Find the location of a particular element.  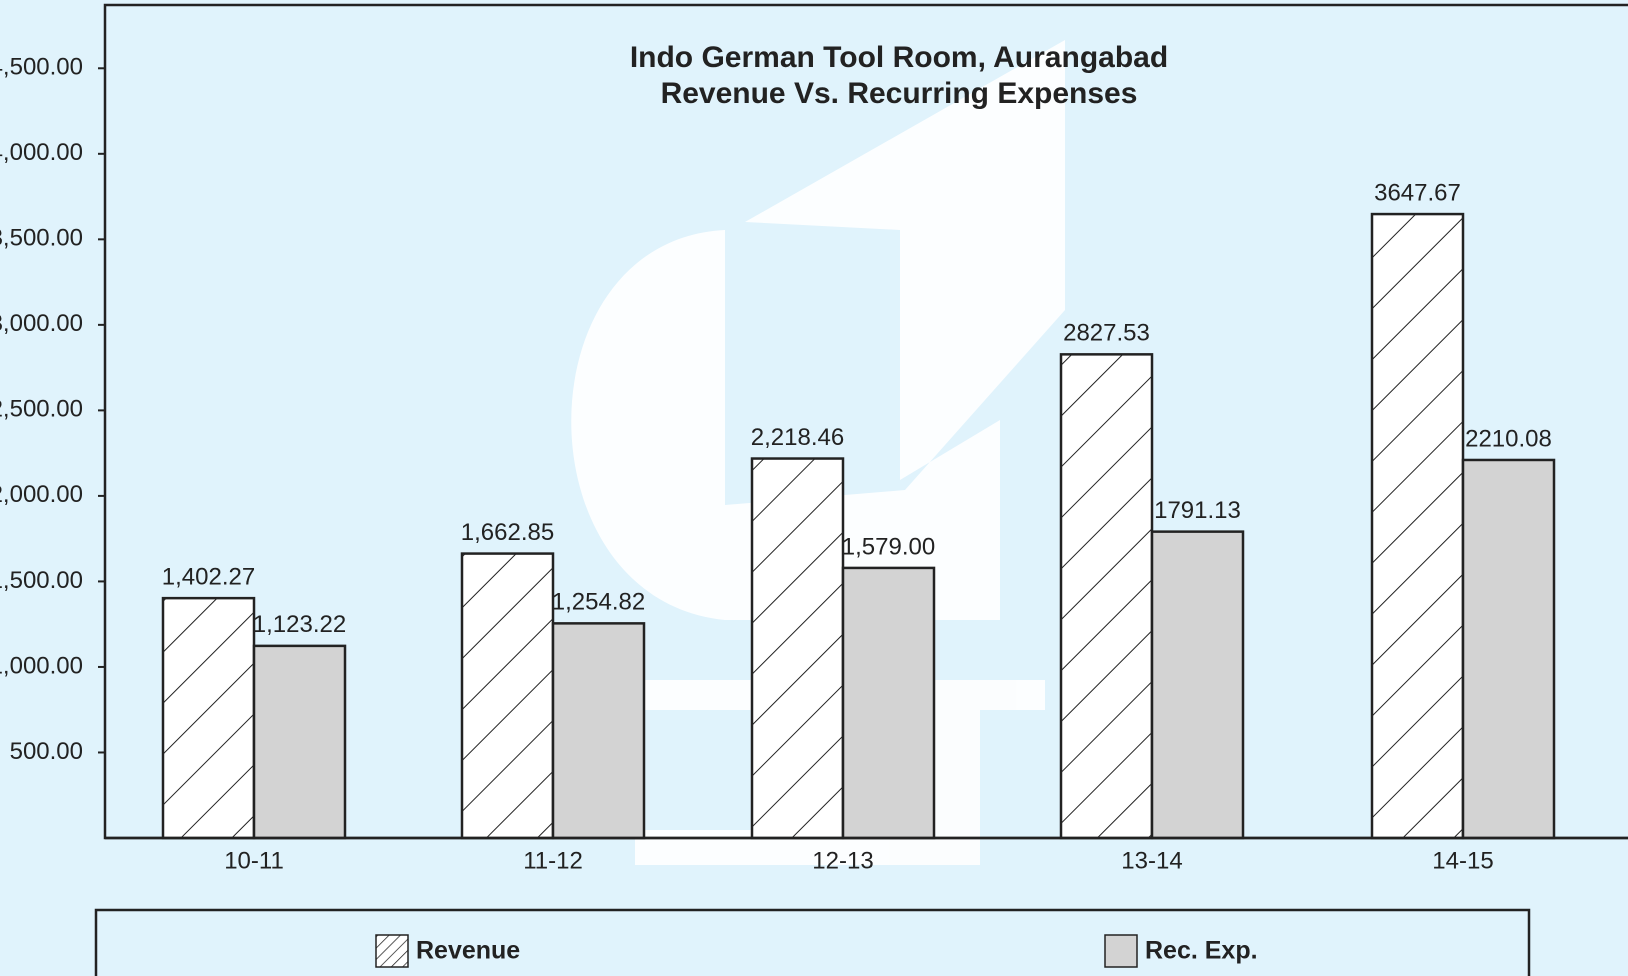

value-label: 1,254.82 is located at coordinates (598, 602).